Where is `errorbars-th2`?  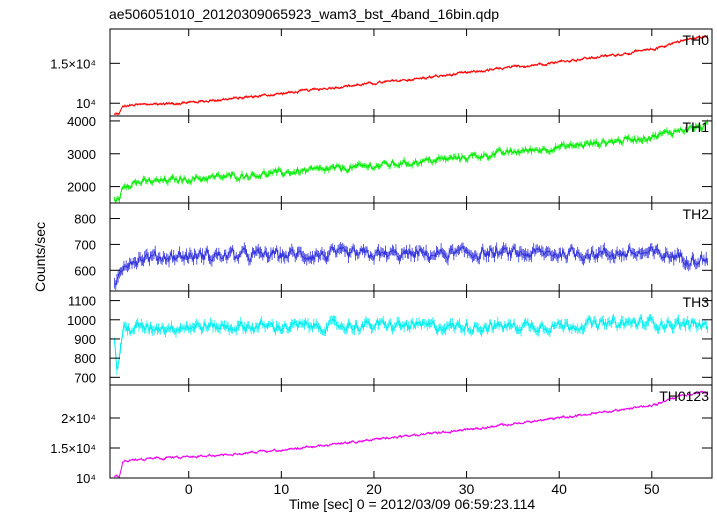 errorbars-th2 is located at coordinates (411, 266).